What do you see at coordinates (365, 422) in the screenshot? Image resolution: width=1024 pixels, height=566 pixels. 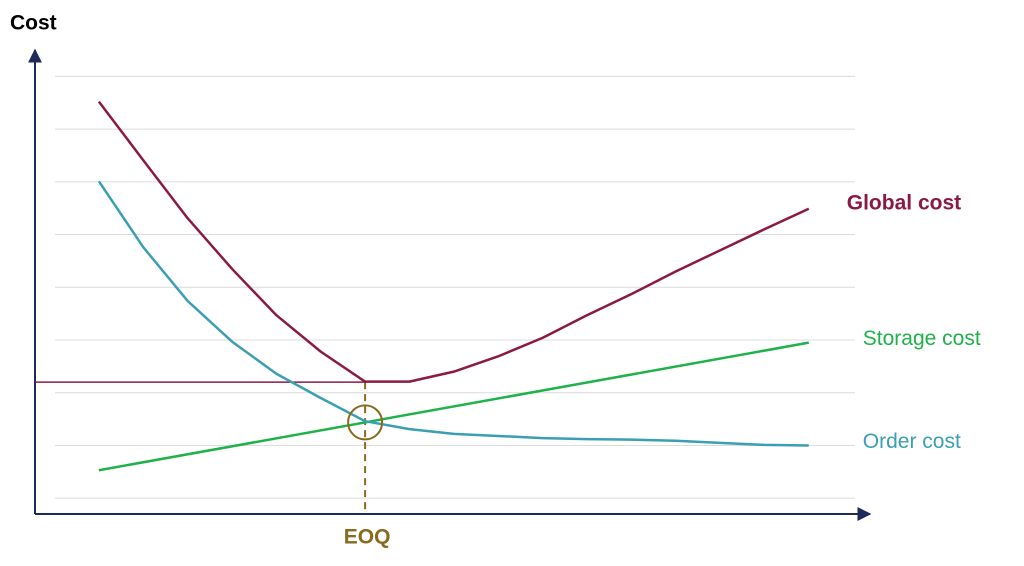 I see `eoq-circle` at bounding box center [365, 422].